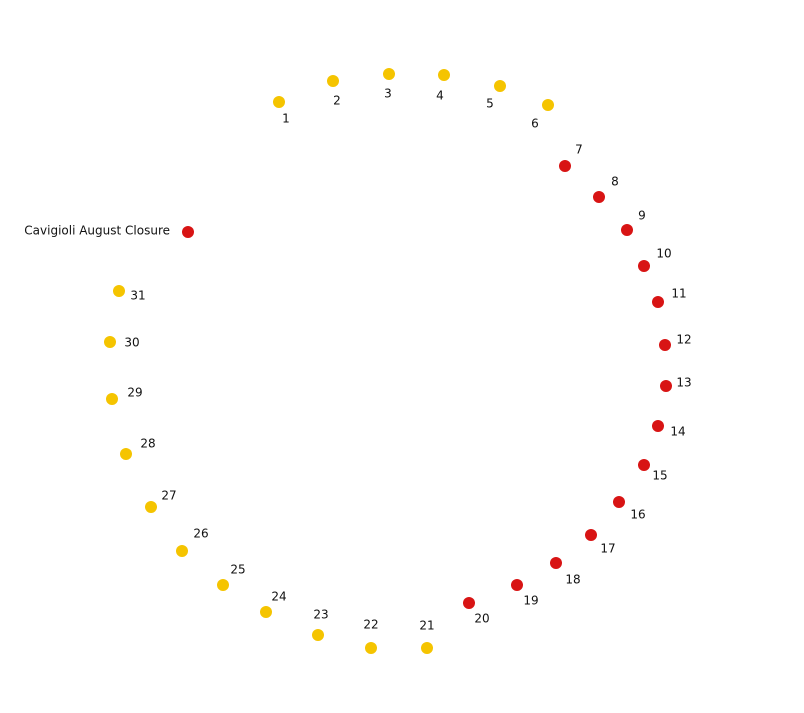 The height and width of the screenshot is (713, 804). Describe the element at coordinates (677, 432) in the screenshot. I see `day-label: 14` at that location.